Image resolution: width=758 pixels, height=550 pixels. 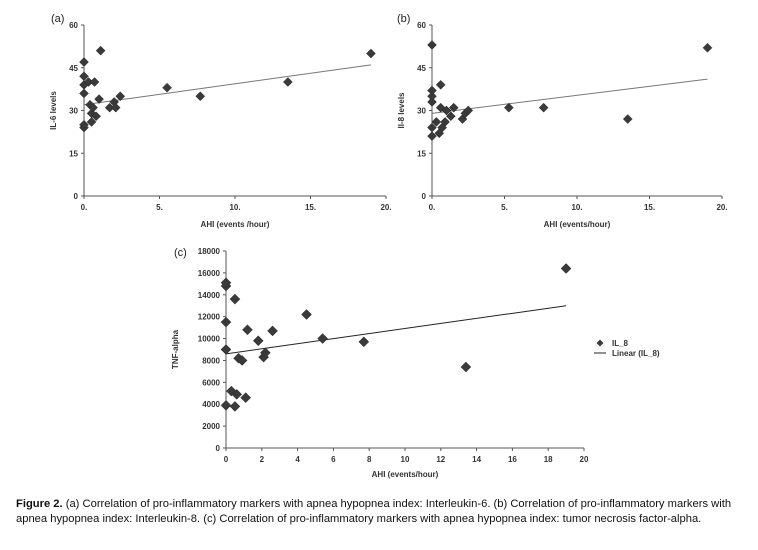 What do you see at coordinates (424, 196) in the screenshot?
I see `panel-b-y-tick-label: 0` at bounding box center [424, 196].